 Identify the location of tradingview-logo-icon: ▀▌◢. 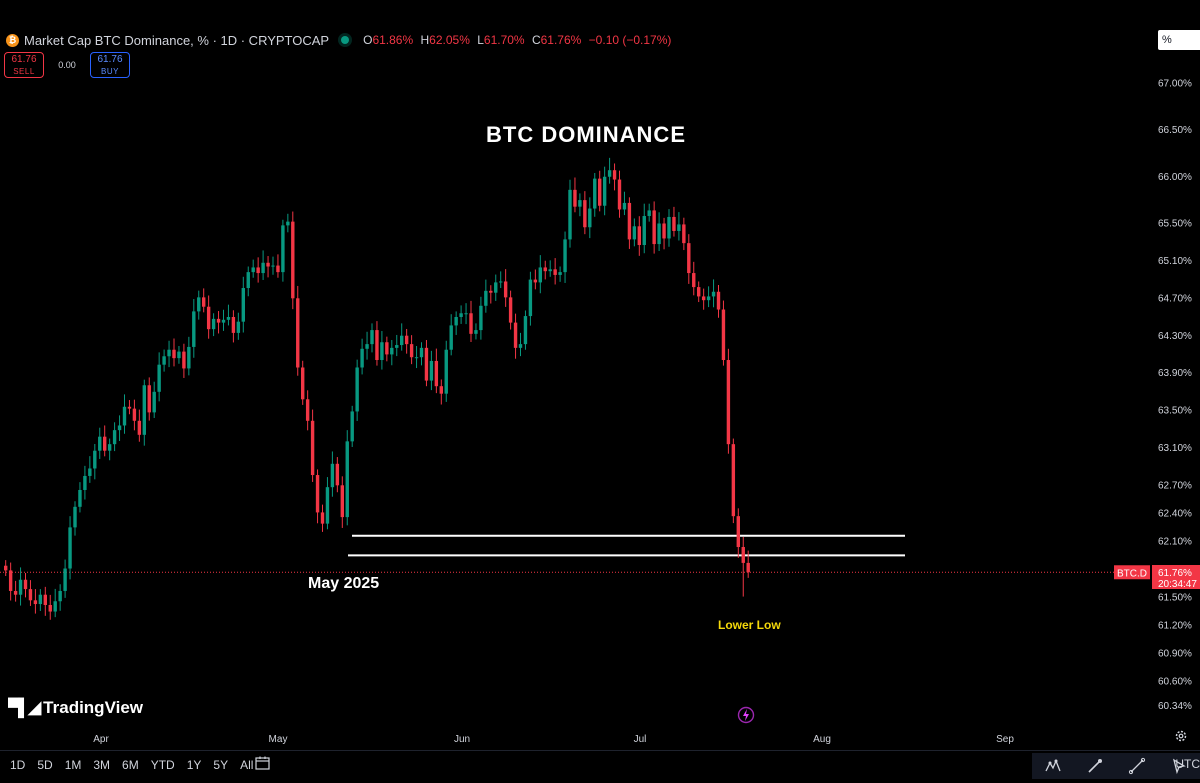
(24, 707).